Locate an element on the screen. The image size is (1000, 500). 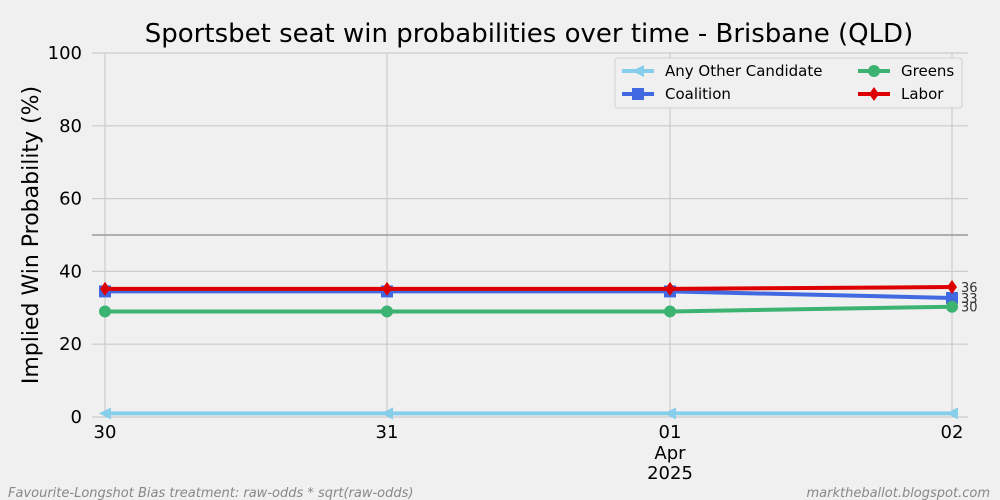
series-labor is located at coordinates (528, 288).